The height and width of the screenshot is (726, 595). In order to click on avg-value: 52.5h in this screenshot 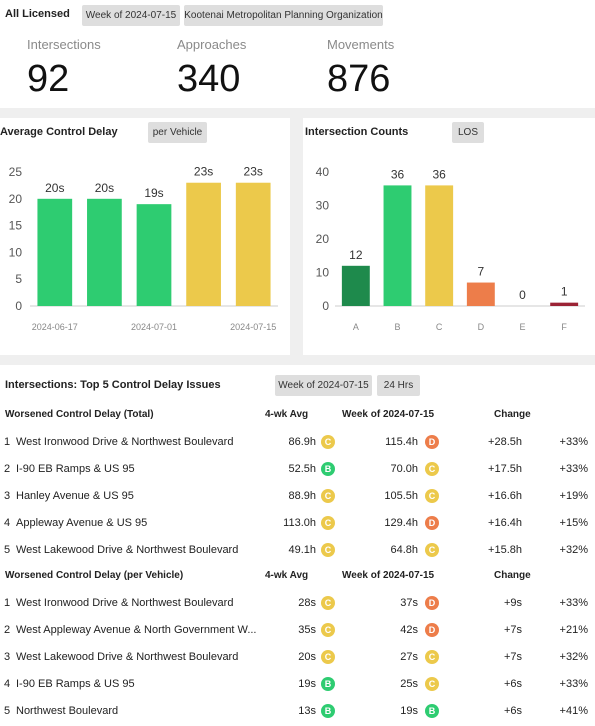, I will do `click(302, 469)`.